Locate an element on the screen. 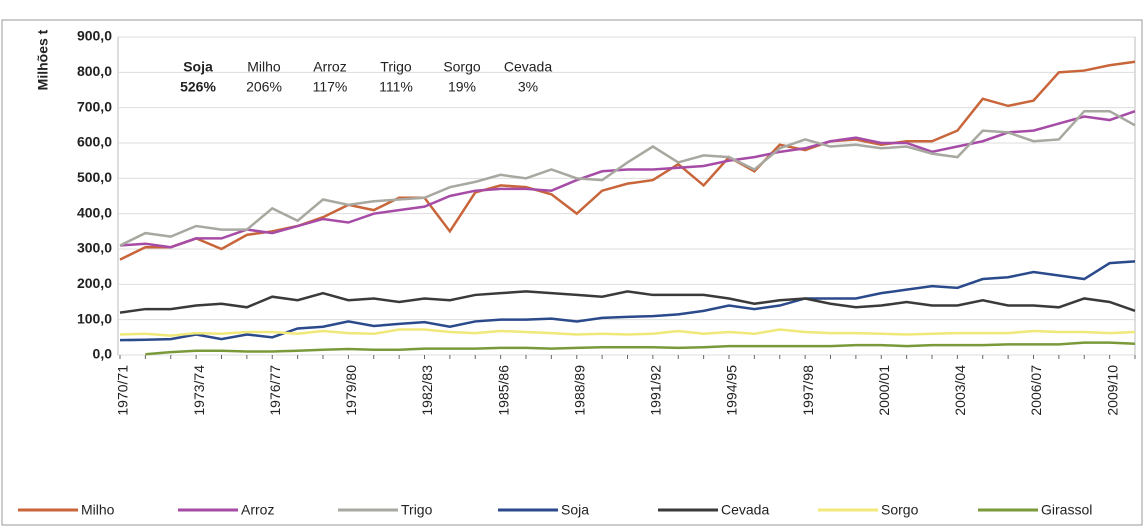 The width and height of the screenshot is (1145, 528). annotation-name: Sorgo is located at coordinates (462, 67).